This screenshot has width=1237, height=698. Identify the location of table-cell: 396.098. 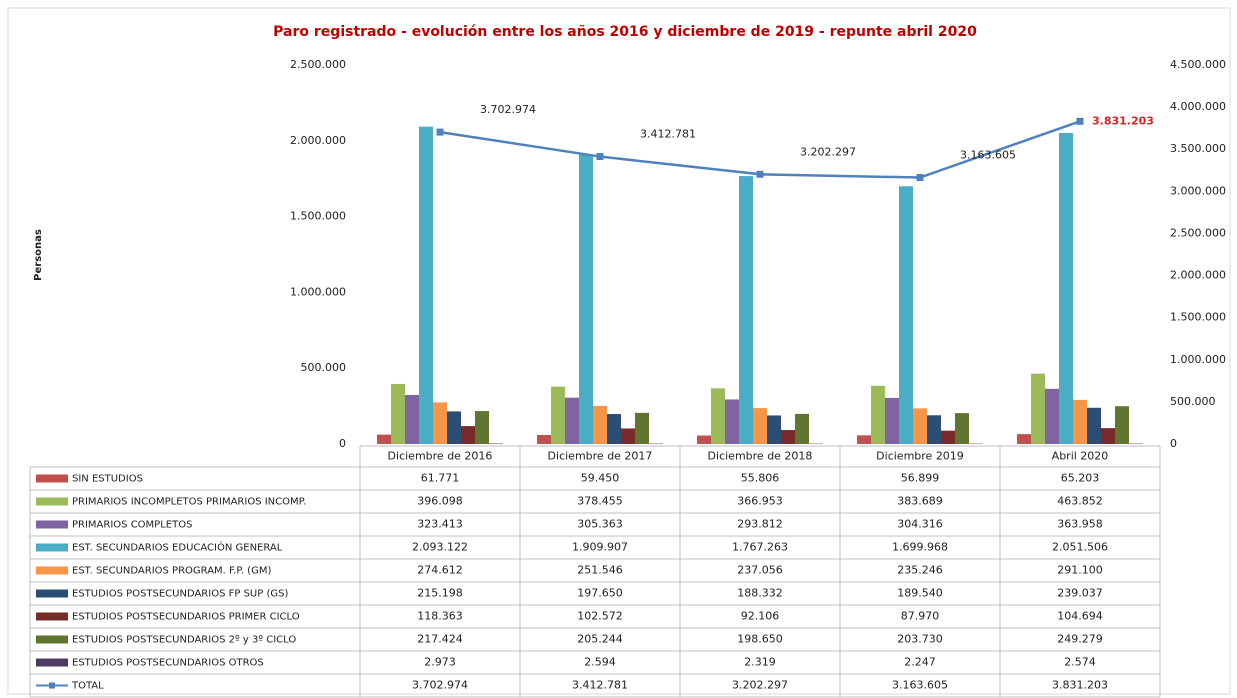
(440, 501).